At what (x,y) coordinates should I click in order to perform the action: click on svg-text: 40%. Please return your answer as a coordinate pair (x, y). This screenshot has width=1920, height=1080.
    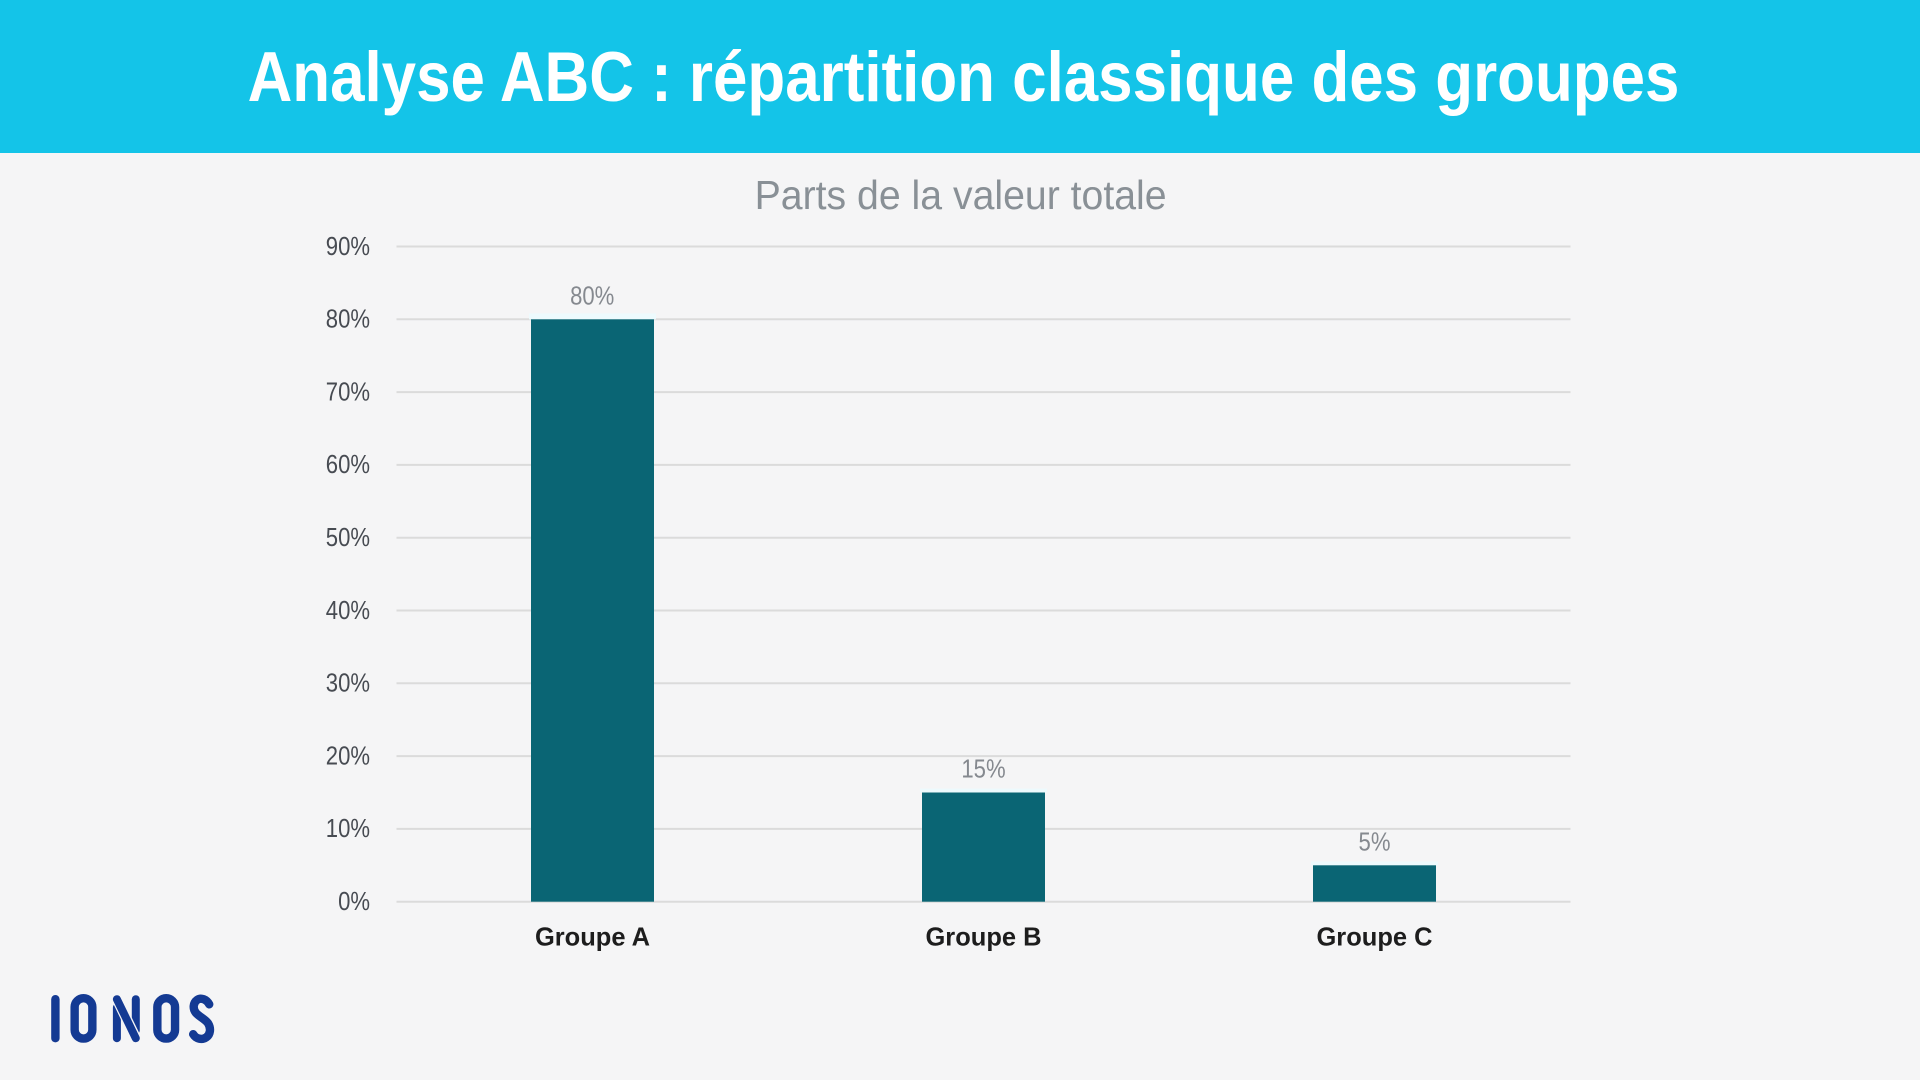
    Looking at the image, I should click on (348, 610).